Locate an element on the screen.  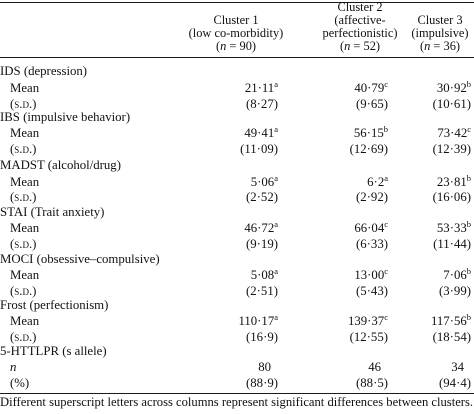
sd-value: (5·43) is located at coordinates (372, 291).